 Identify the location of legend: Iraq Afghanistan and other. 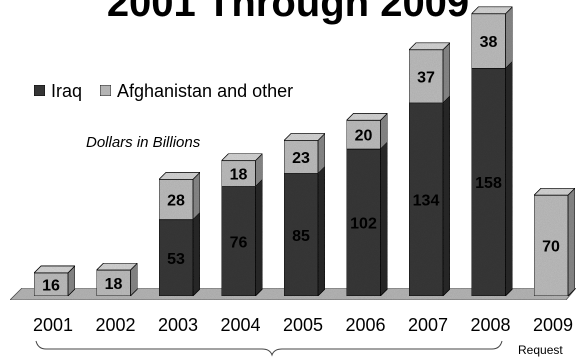
(163, 91).